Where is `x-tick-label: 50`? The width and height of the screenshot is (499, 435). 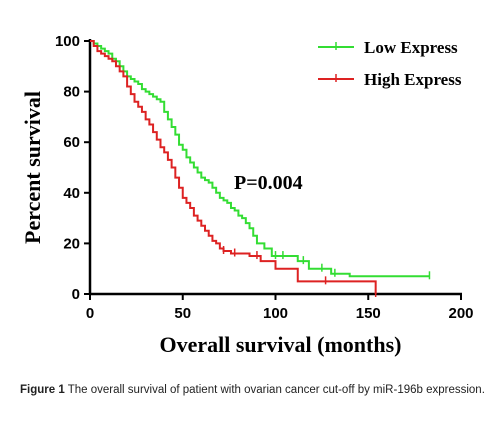 x-tick-label: 50 is located at coordinates (182, 313).